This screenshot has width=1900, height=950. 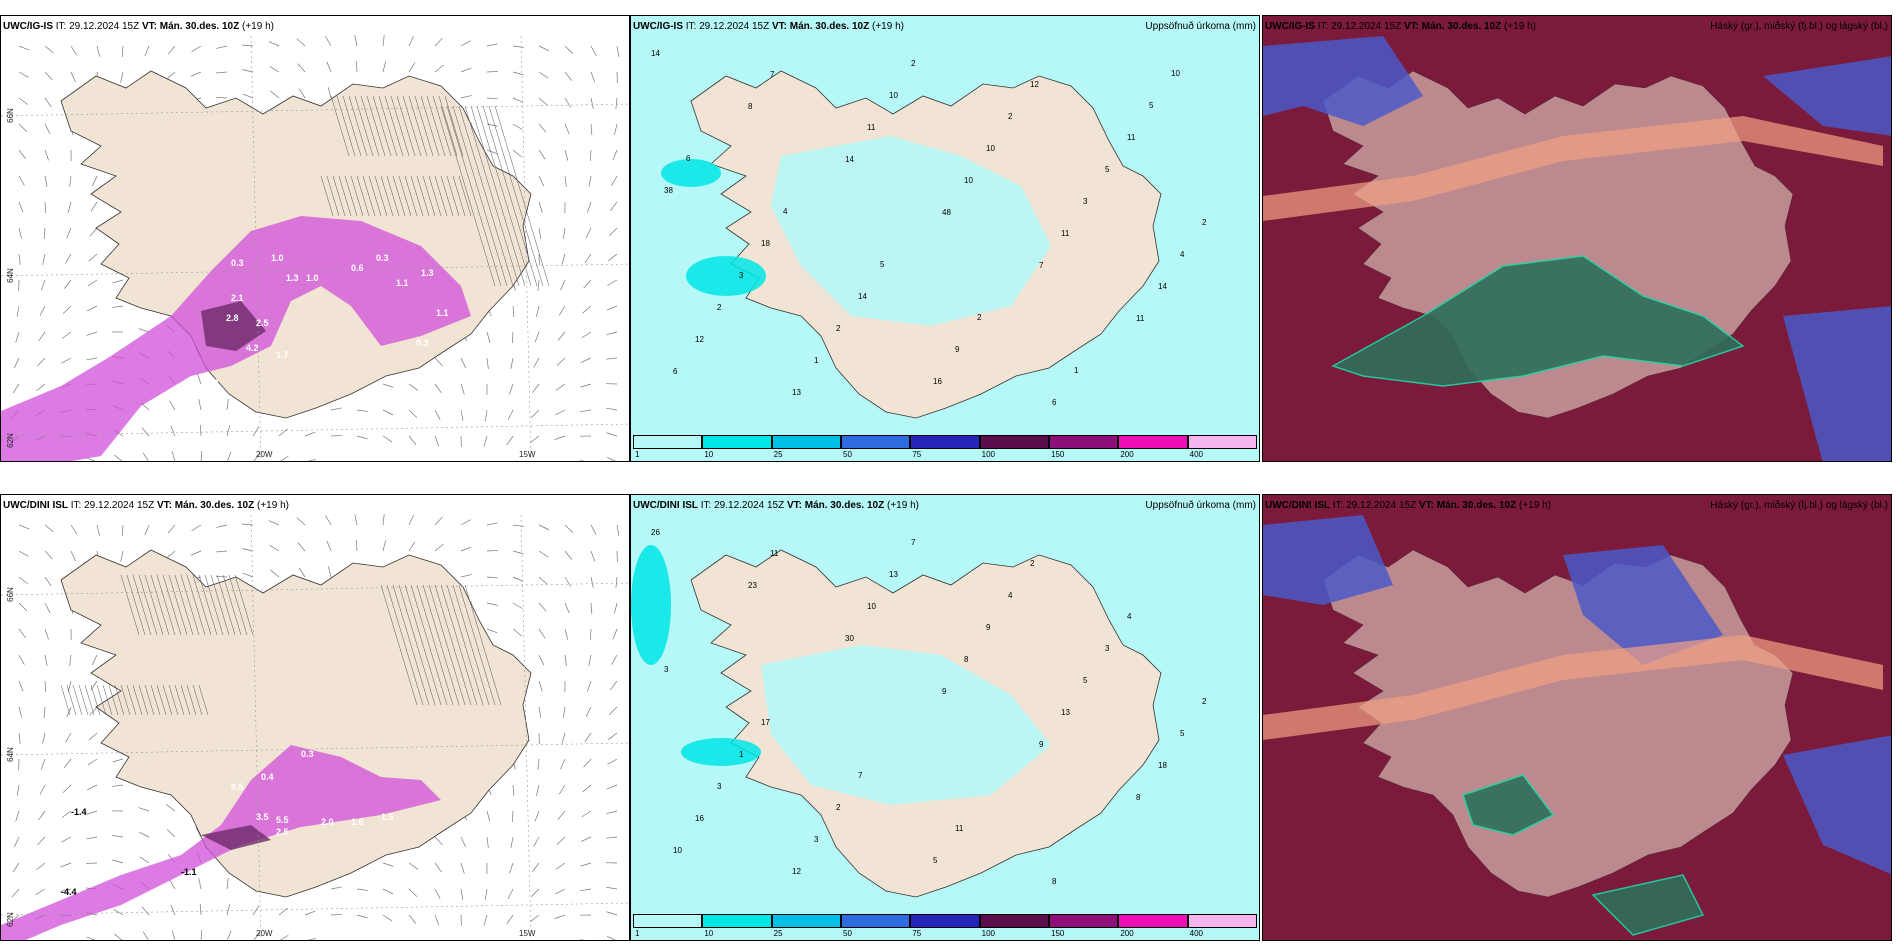 What do you see at coordinates (849, 159) in the screenshot?
I see `precip-value-label: 14` at bounding box center [849, 159].